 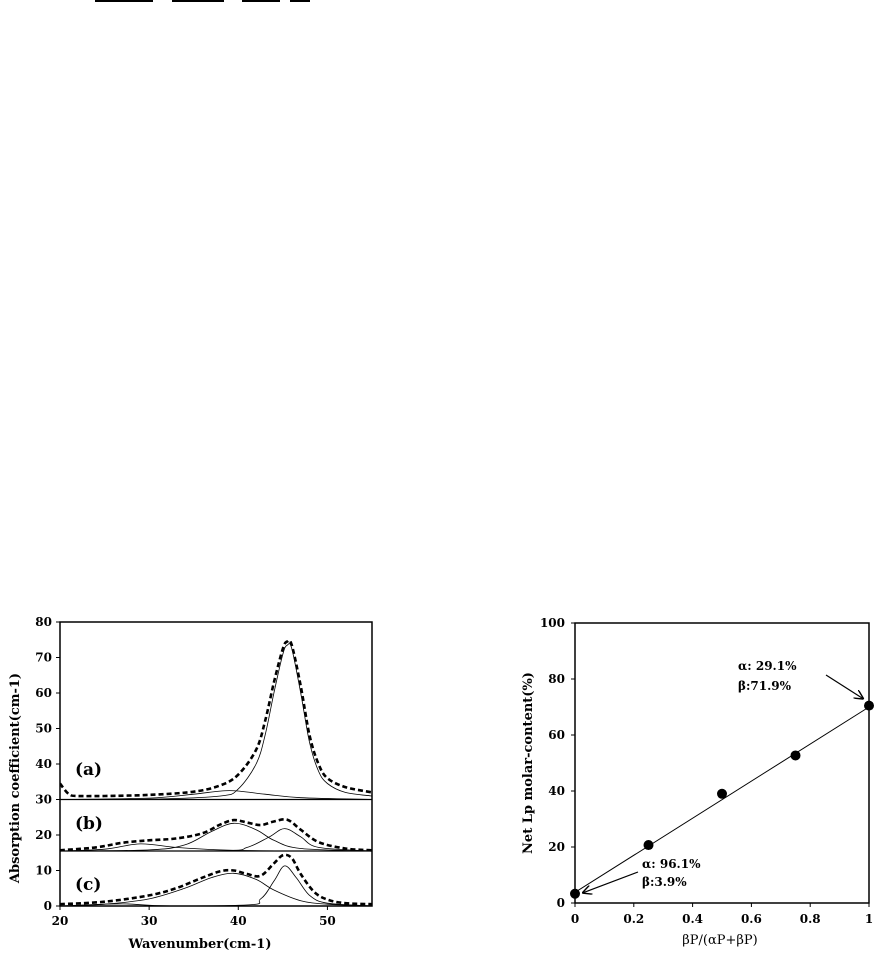 I want to click on annotation-top-alpha: α: 29.1%, so click(x=767, y=666).